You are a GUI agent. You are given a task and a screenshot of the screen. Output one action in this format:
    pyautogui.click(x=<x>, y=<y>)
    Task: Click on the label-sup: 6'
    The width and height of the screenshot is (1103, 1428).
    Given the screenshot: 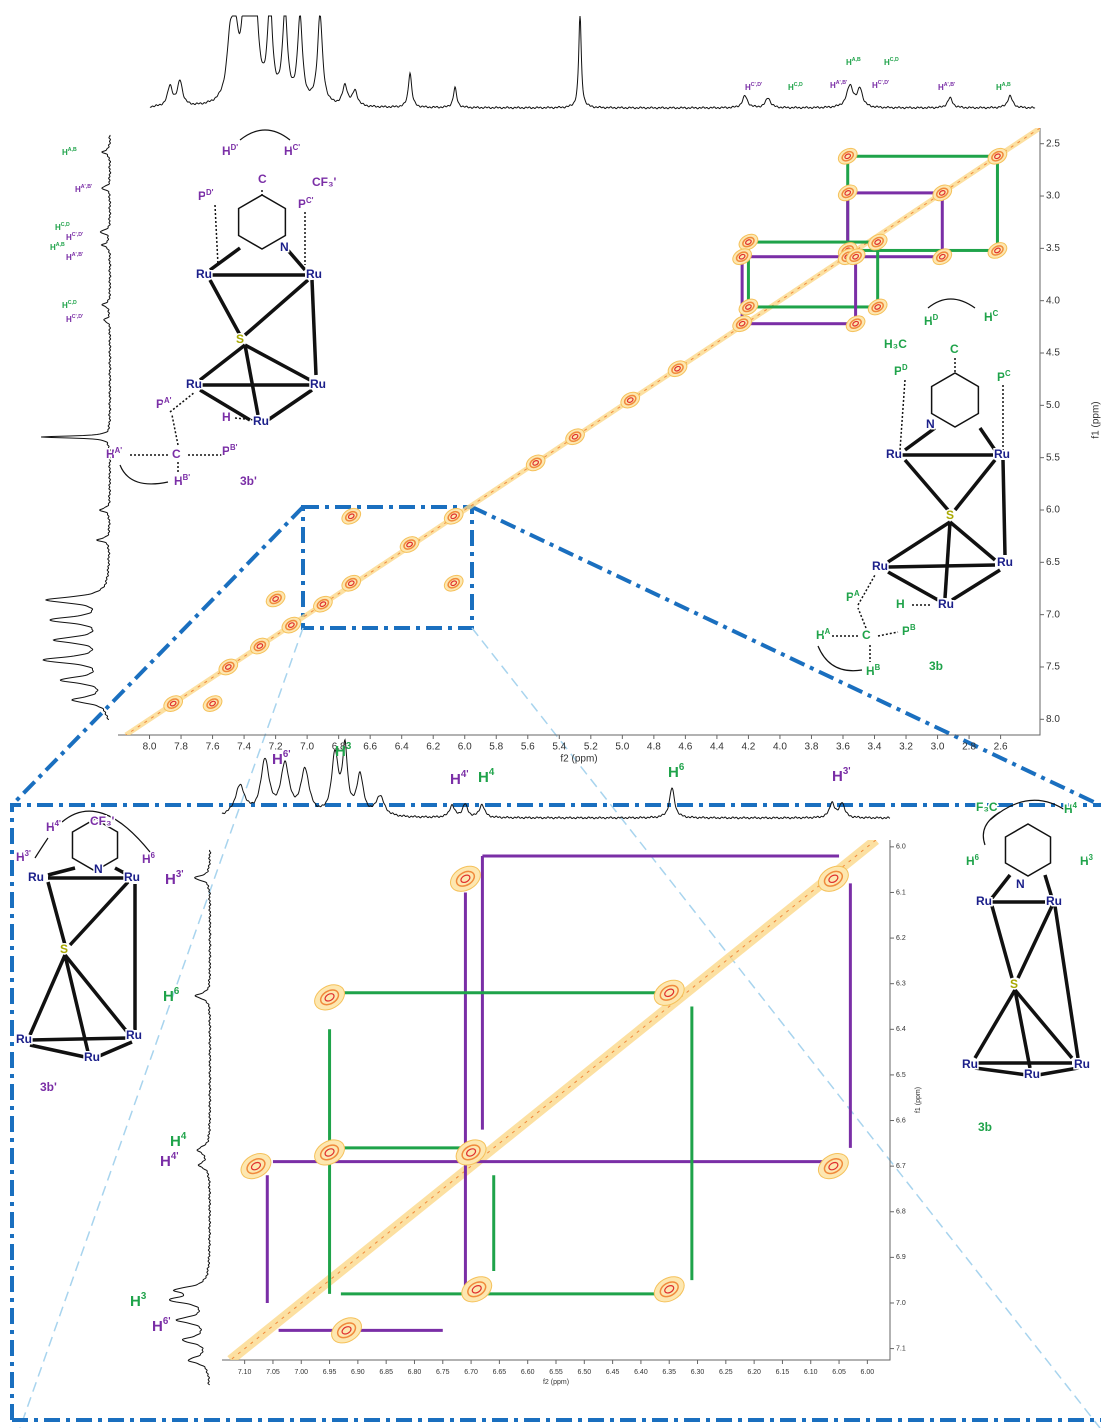 What is the action you would take?
    pyautogui.click(x=287, y=754)
    